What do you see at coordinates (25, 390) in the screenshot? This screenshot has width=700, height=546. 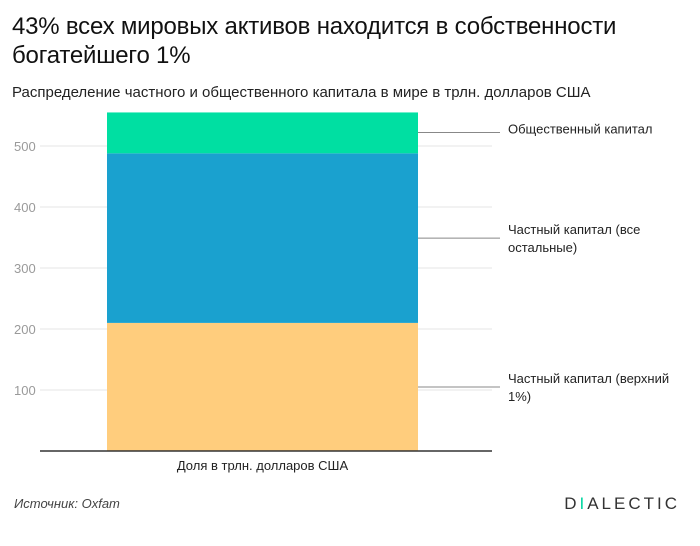 I see `y-tick-label-100: 100` at bounding box center [25, 390].